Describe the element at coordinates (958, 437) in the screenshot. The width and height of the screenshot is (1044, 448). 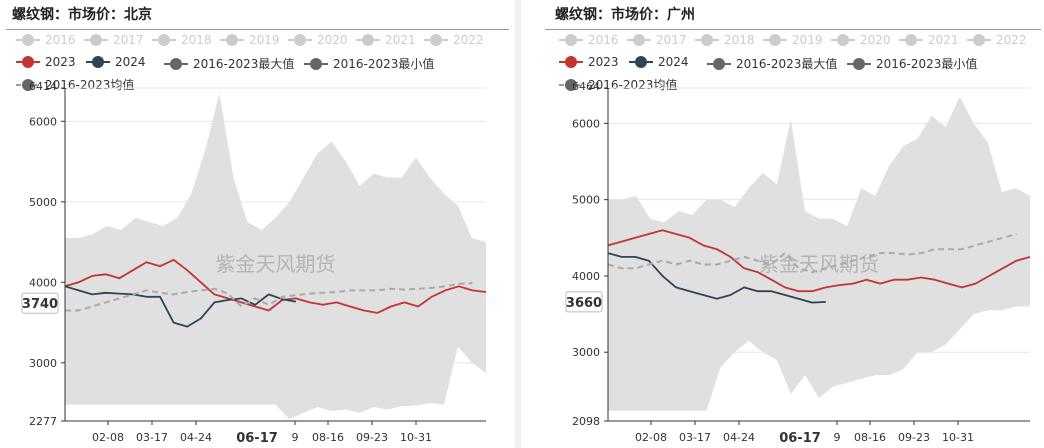
I see `x-tick-label: 10-31` at that location.